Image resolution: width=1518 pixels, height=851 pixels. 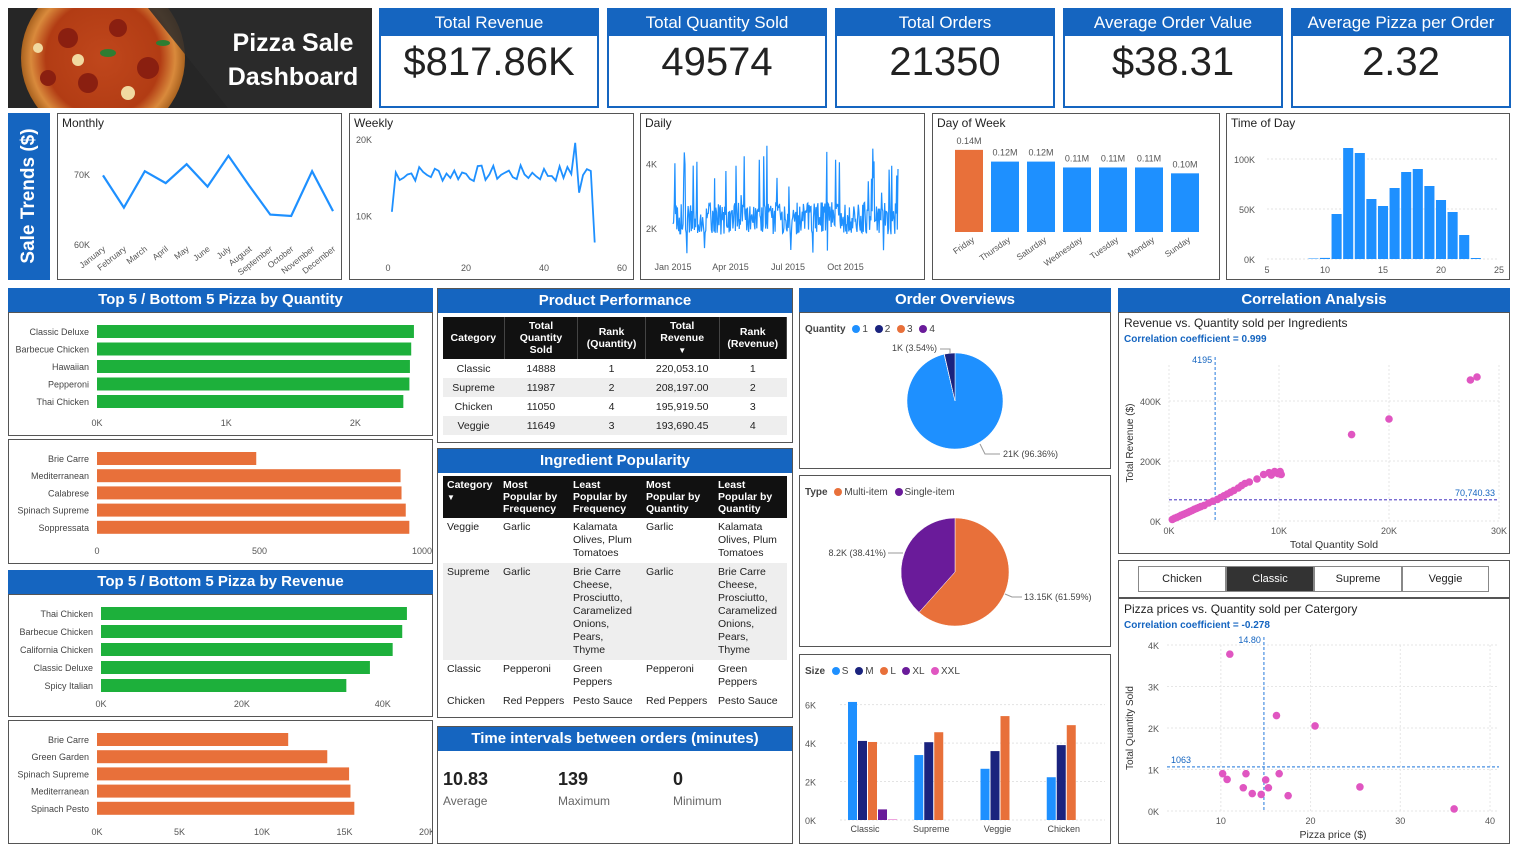 I want to click on data-label: 0.11M, so click(x=1113, y=158).